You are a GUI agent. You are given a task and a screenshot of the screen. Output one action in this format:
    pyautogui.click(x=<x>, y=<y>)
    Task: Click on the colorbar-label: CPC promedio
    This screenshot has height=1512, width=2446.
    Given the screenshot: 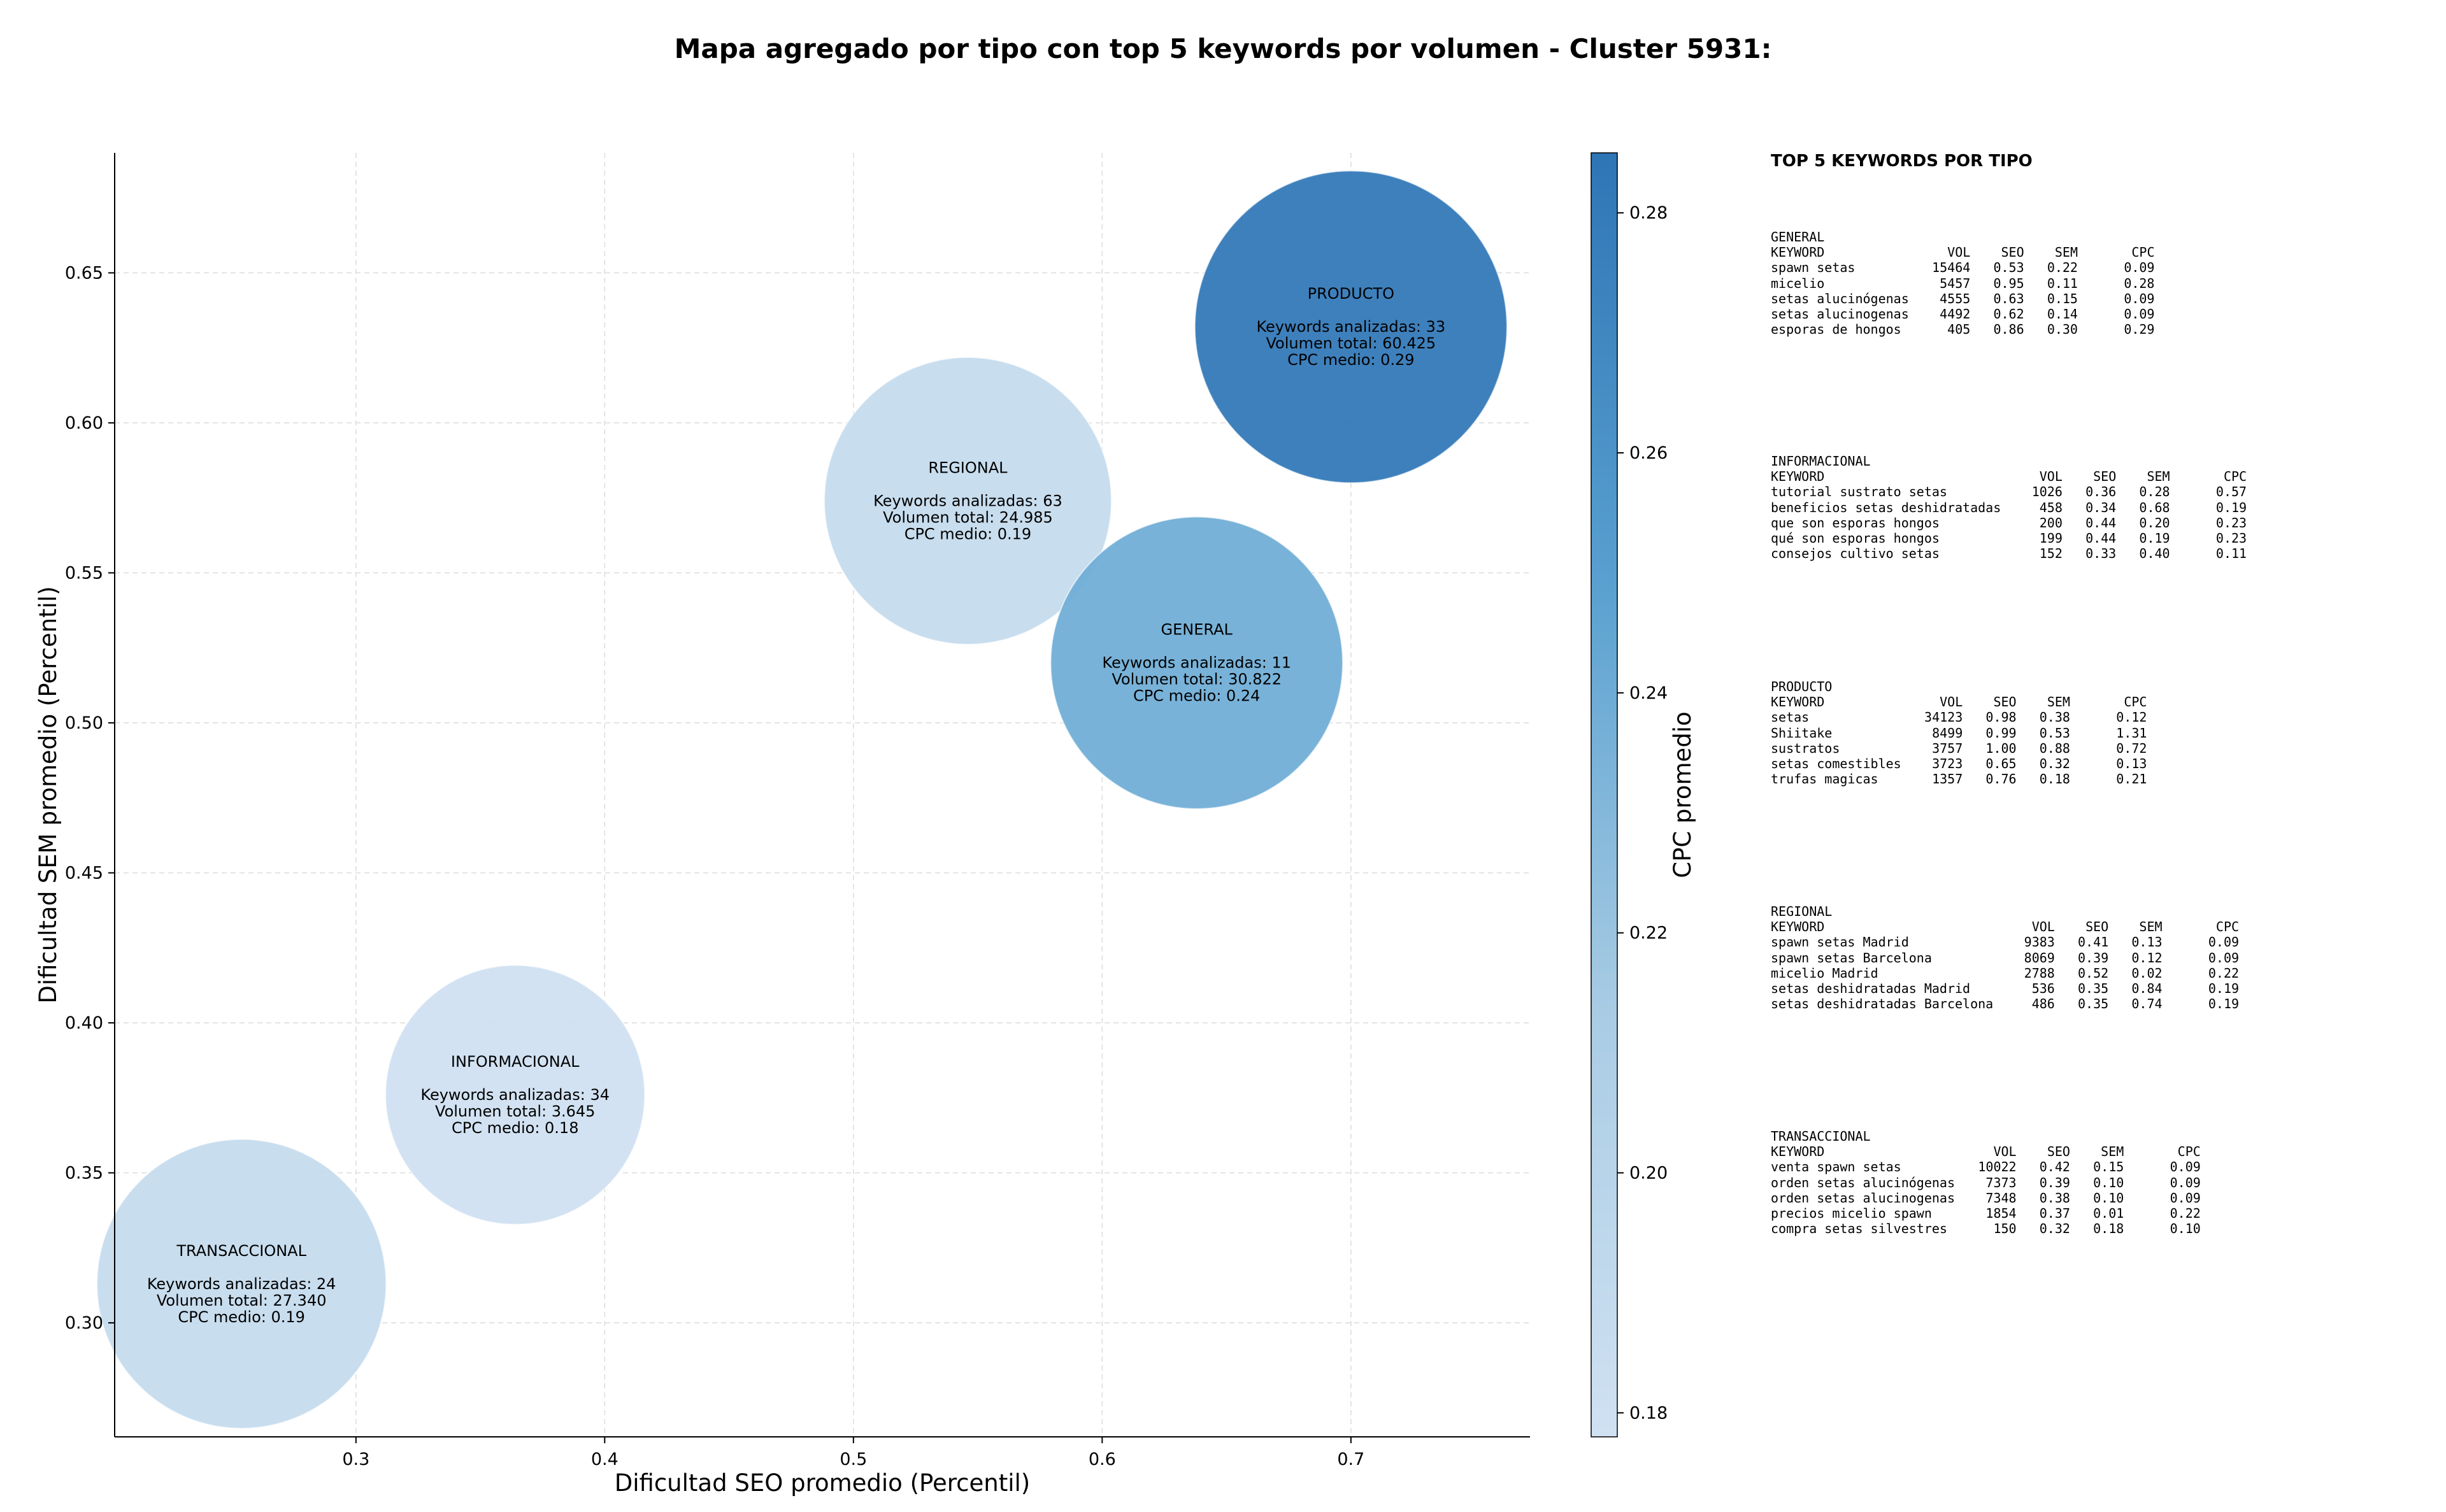 What is the action you would take?
    pyautogui.click(x=1683, y=794)
    